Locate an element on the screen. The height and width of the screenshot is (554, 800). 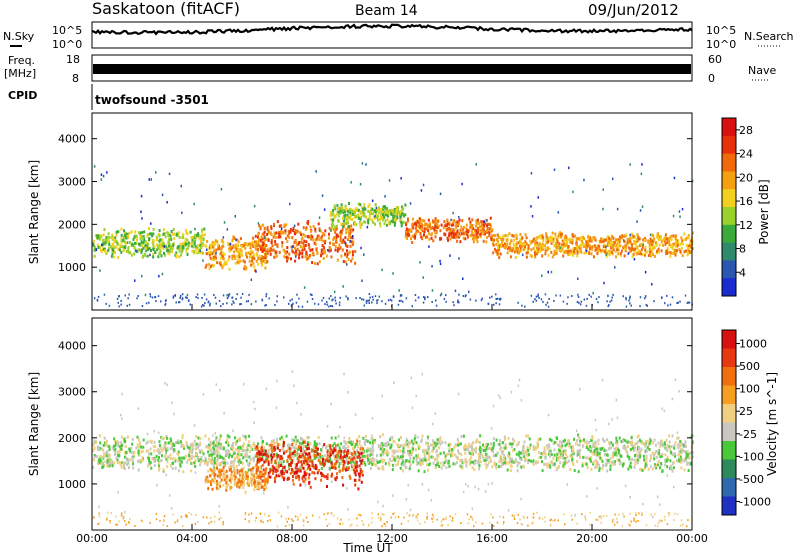
colorbar-tick-label: 16 is located at coordinates (746, 201).